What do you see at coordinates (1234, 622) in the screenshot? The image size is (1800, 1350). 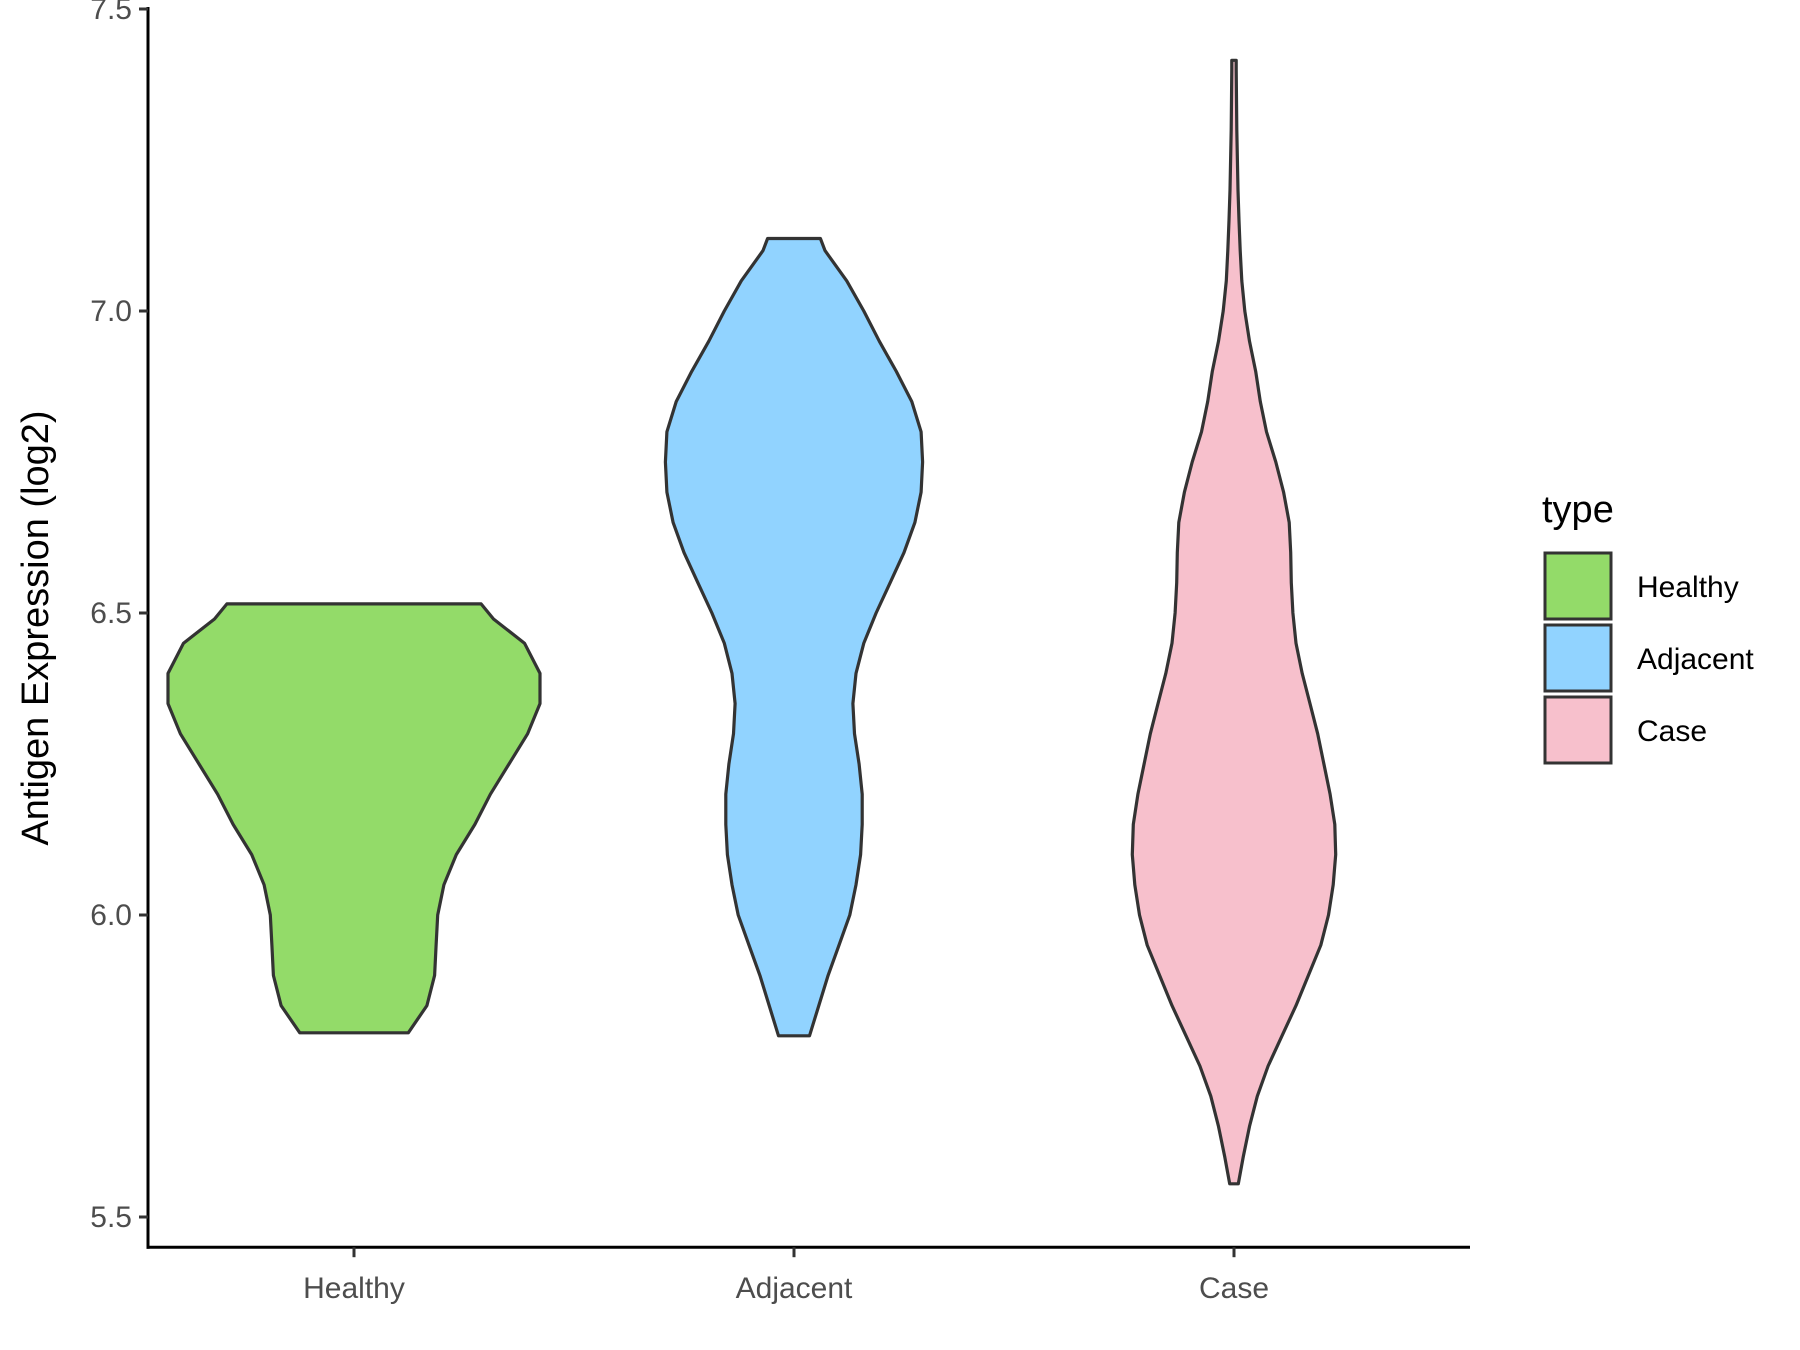 I see `violin-case` at bounding box center [1234, 622].